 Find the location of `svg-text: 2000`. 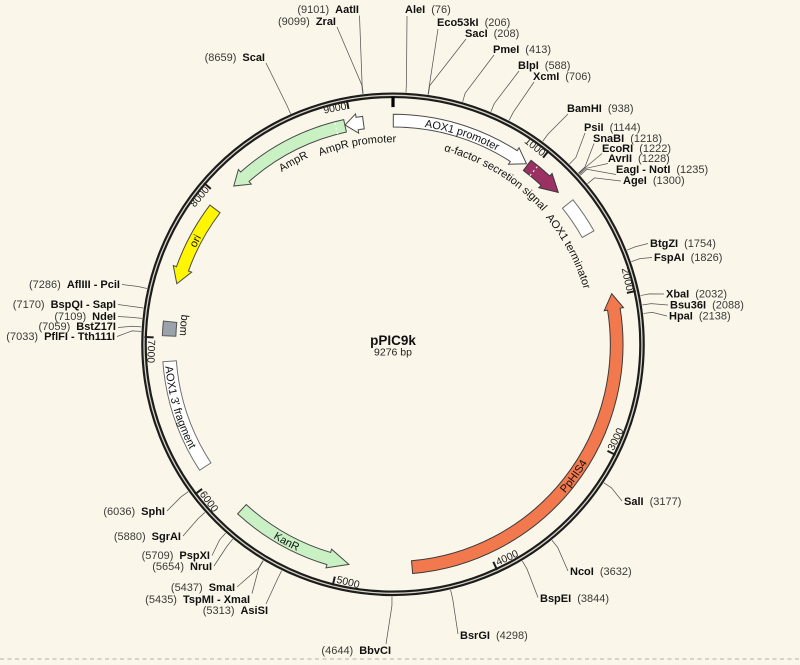

svg-text: 2000 is located at coordinates (627, 280).